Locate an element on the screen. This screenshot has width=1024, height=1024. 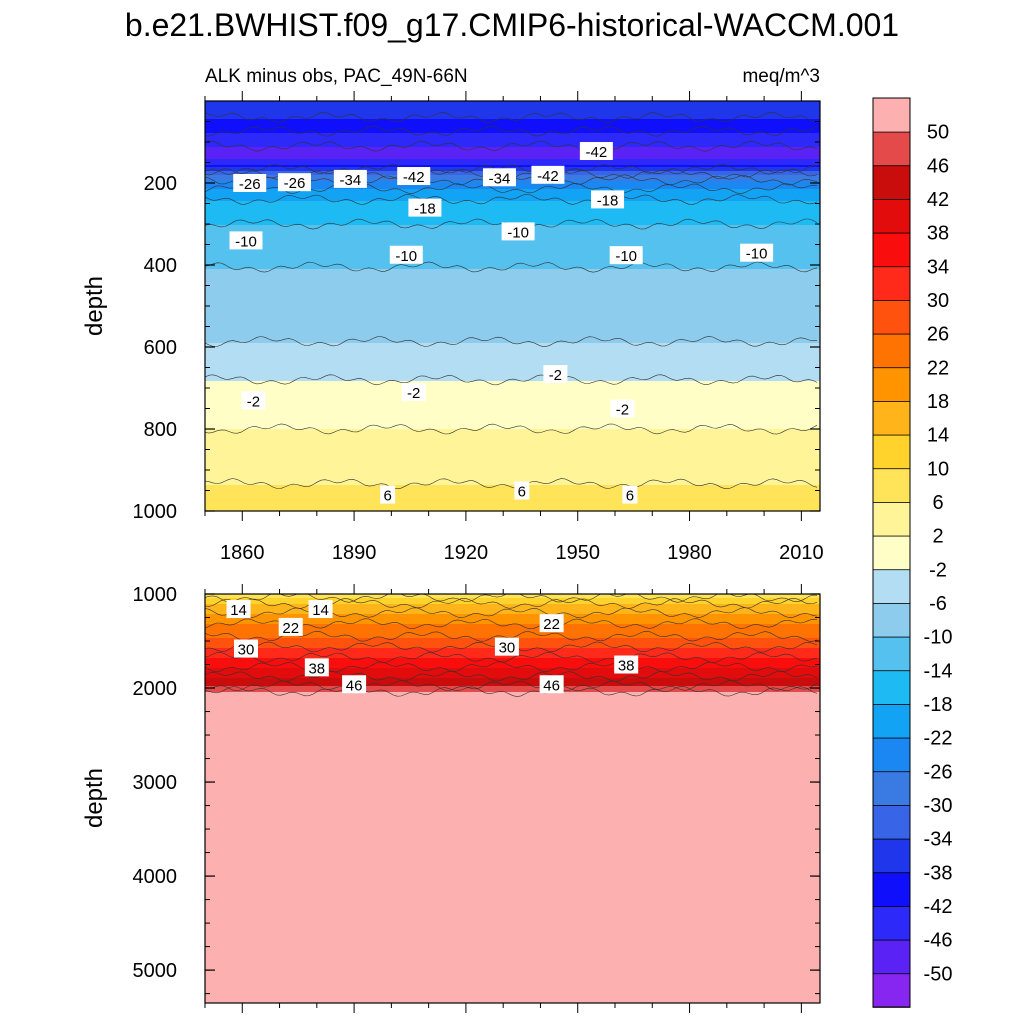
colorbar-label: 50 is located at coordinates (938, 133).